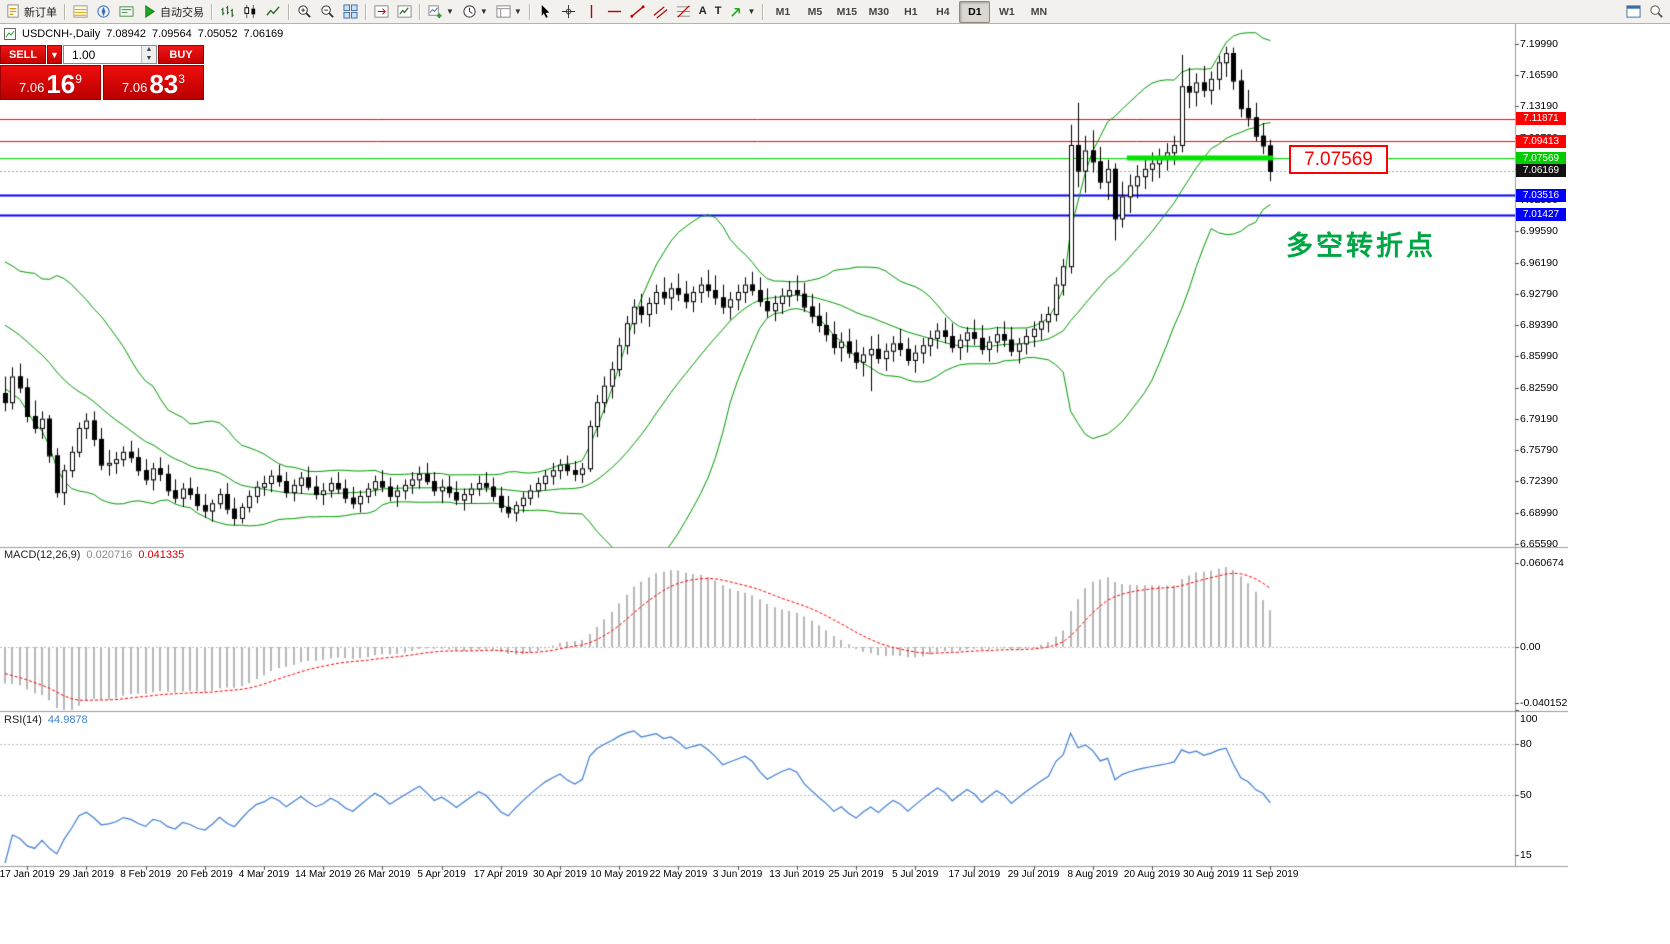  I want to click on search-button, so click(1656, 12).